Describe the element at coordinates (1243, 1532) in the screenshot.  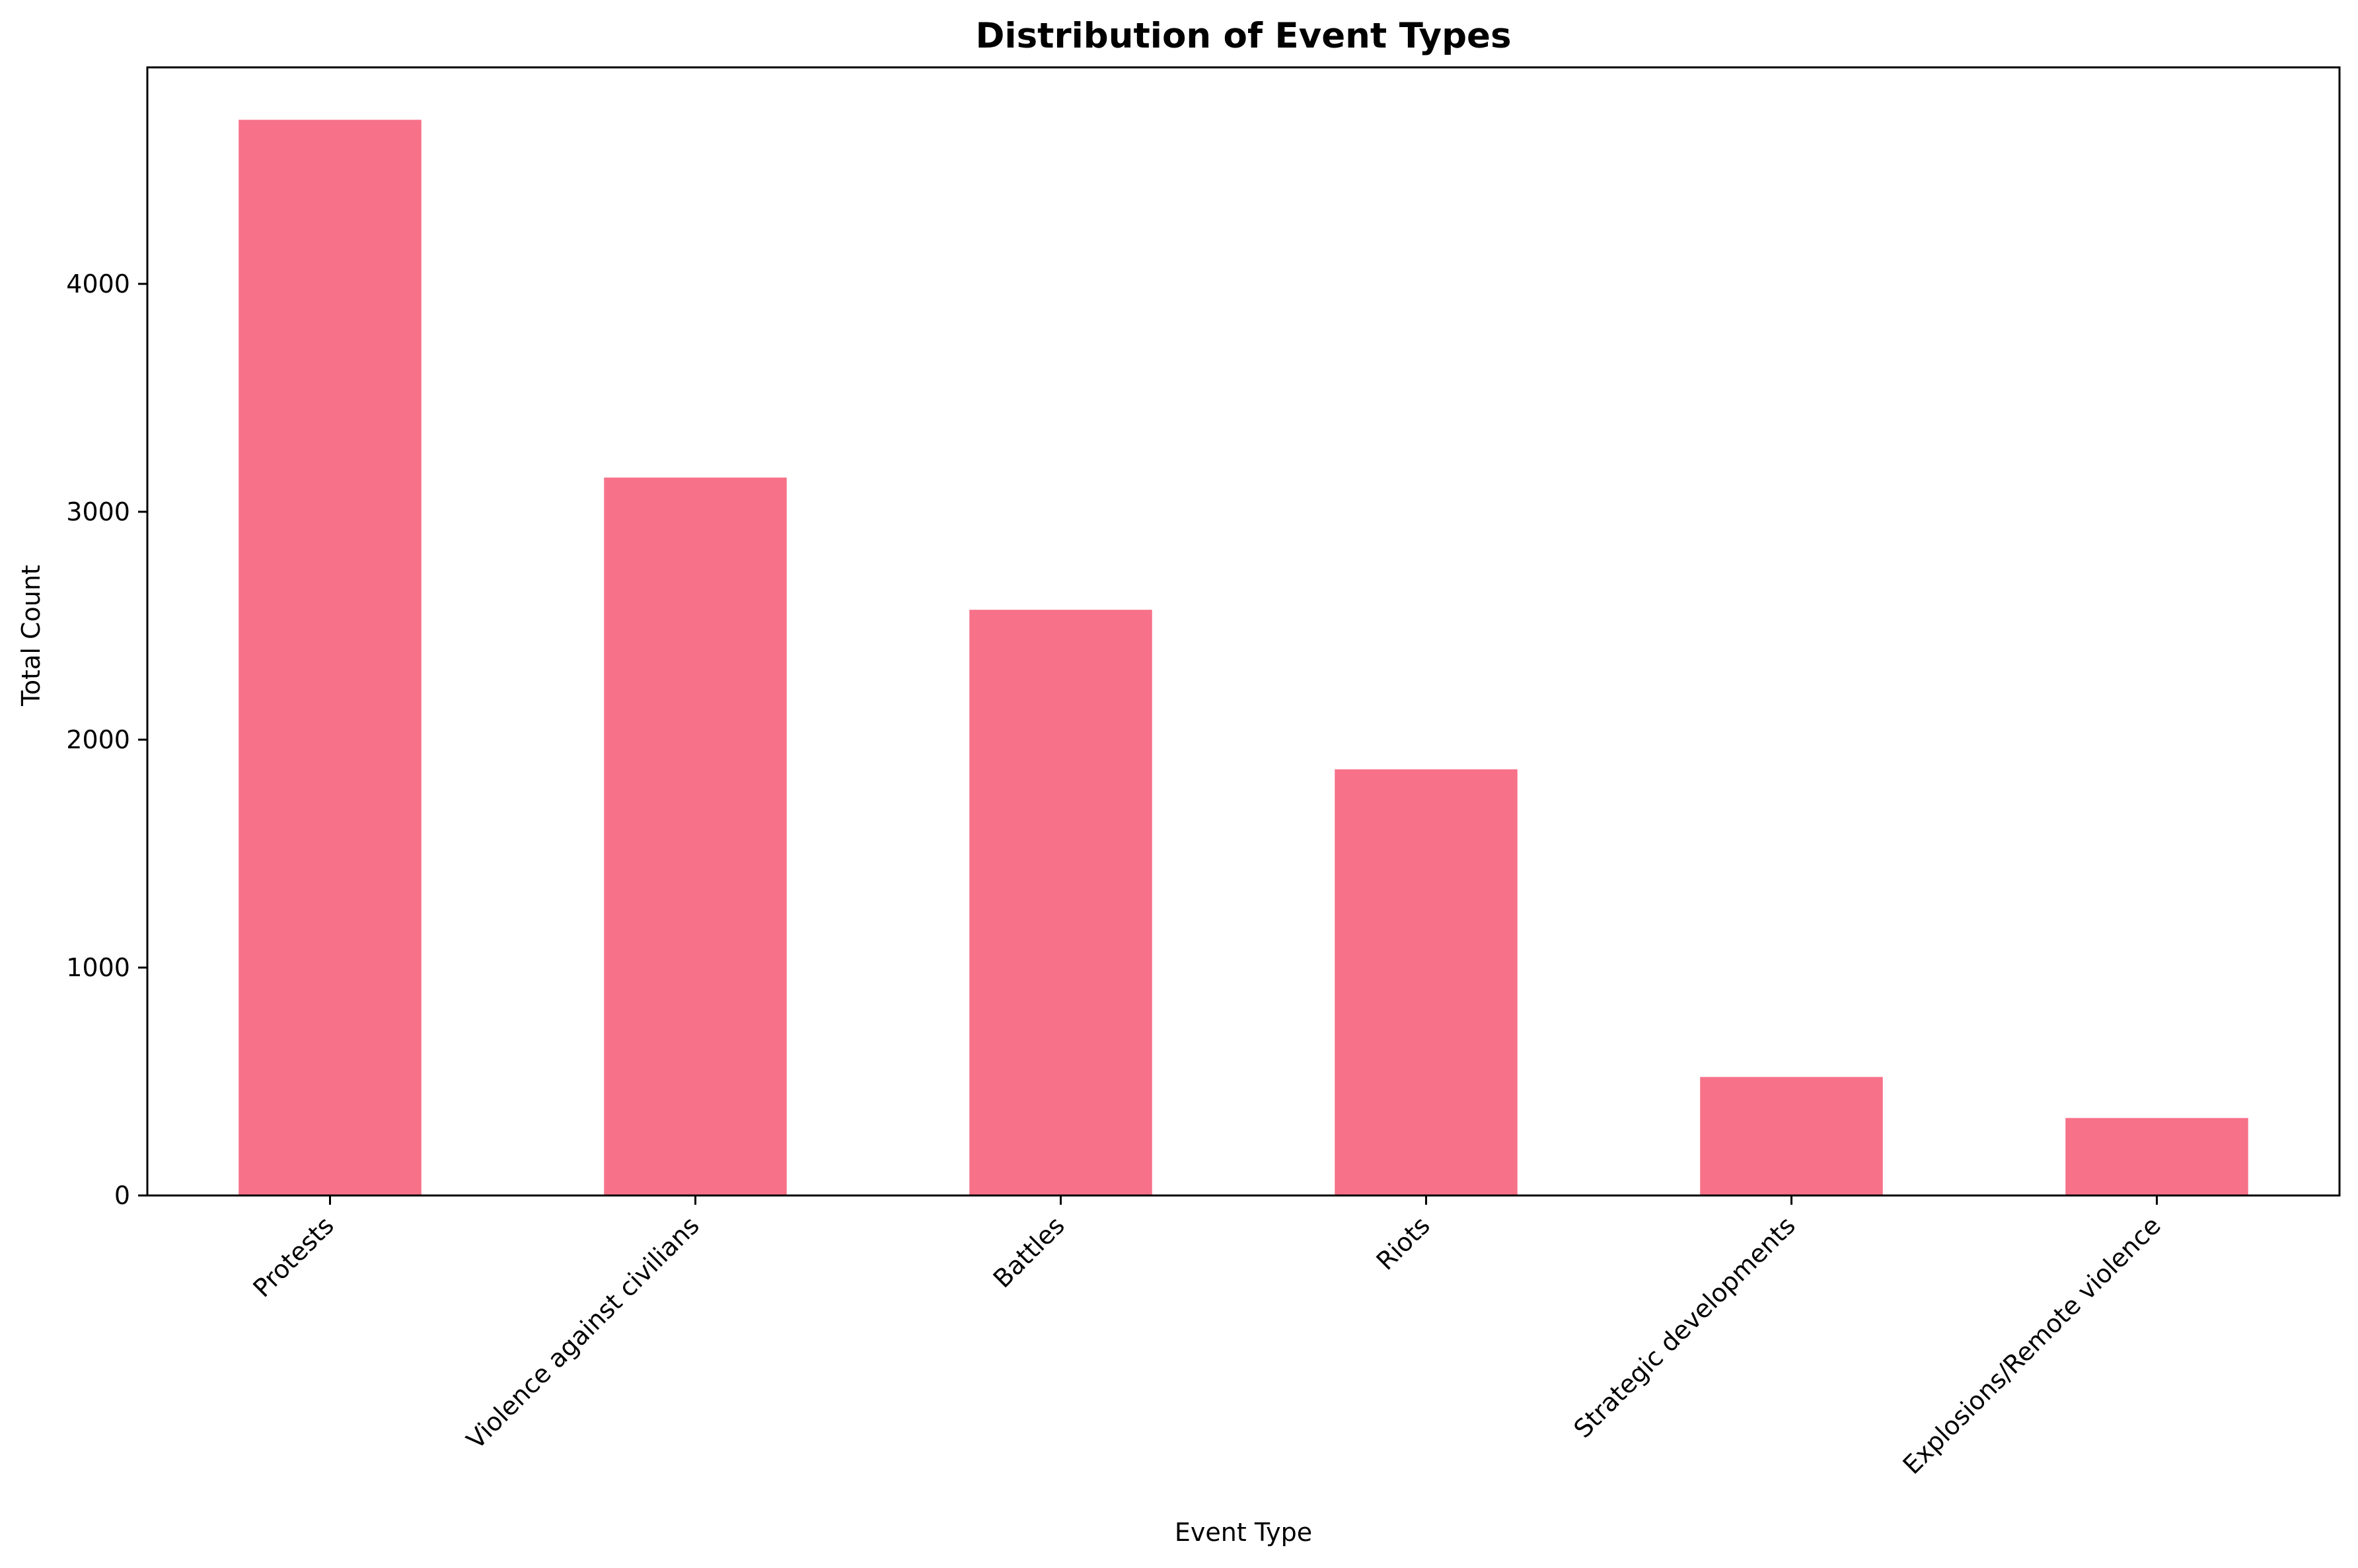
I see `x-axis-label: Event Type` at that location.